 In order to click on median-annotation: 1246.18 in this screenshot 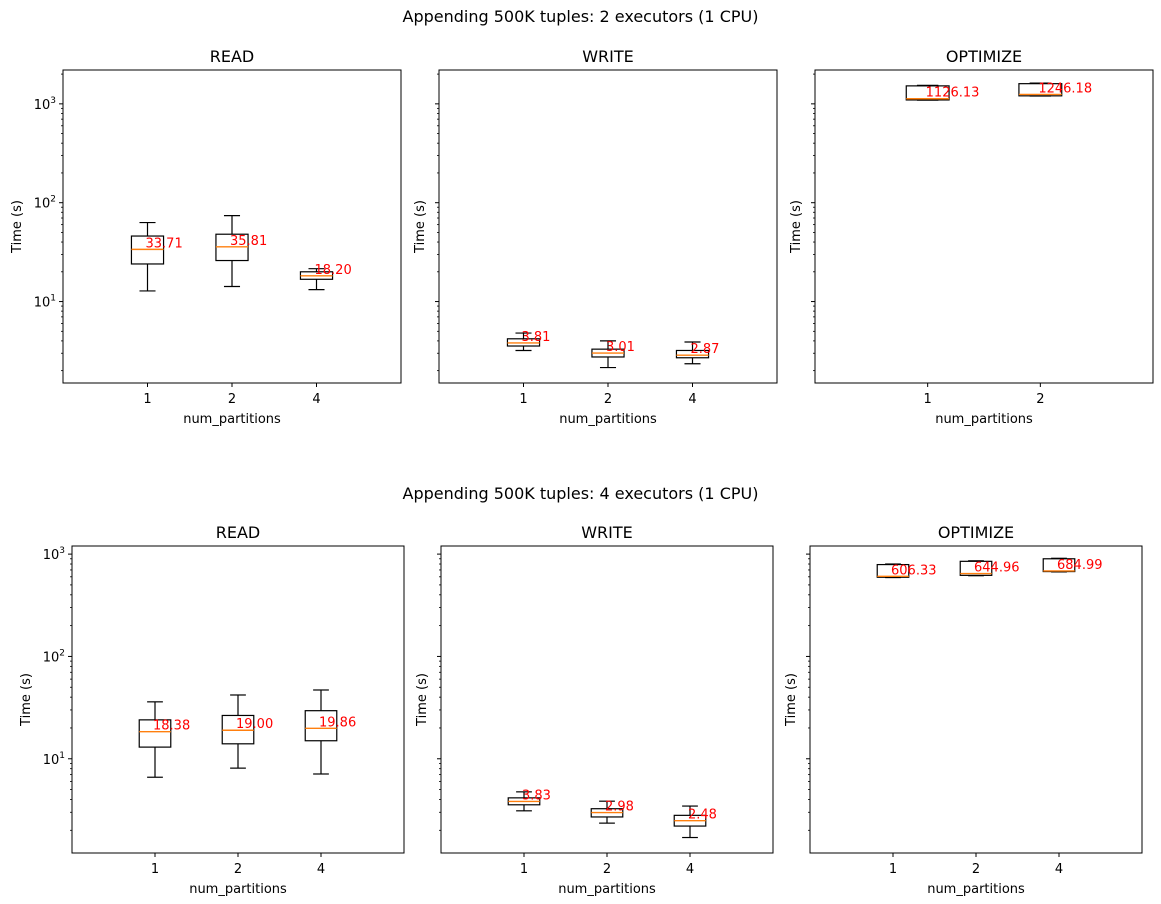, I will do `click(1065, 88)`.